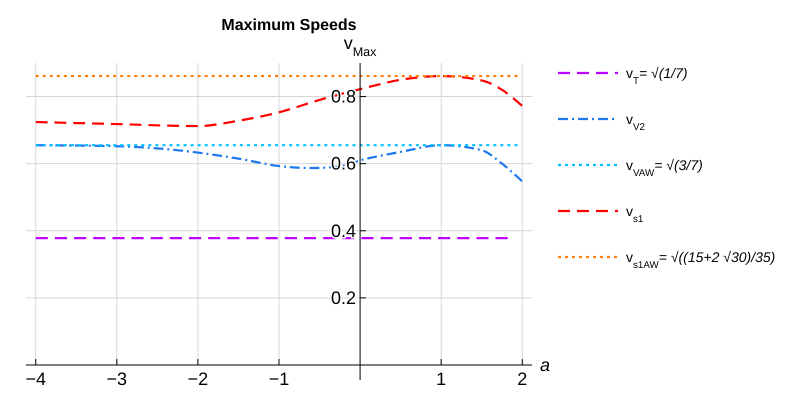 This screenshot has width=808, height=401. I want to click on x-tick-label: 1, so click(441, 379).